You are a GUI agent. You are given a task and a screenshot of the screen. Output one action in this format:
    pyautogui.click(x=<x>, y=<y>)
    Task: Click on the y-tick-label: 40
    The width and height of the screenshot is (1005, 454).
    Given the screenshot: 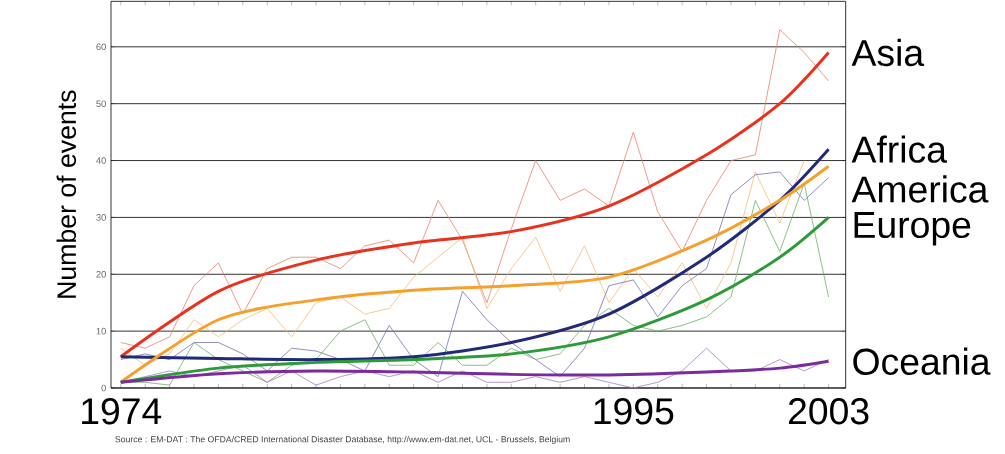 What is the action you would take?
    pyautogui.click(x=101, y=160)
    